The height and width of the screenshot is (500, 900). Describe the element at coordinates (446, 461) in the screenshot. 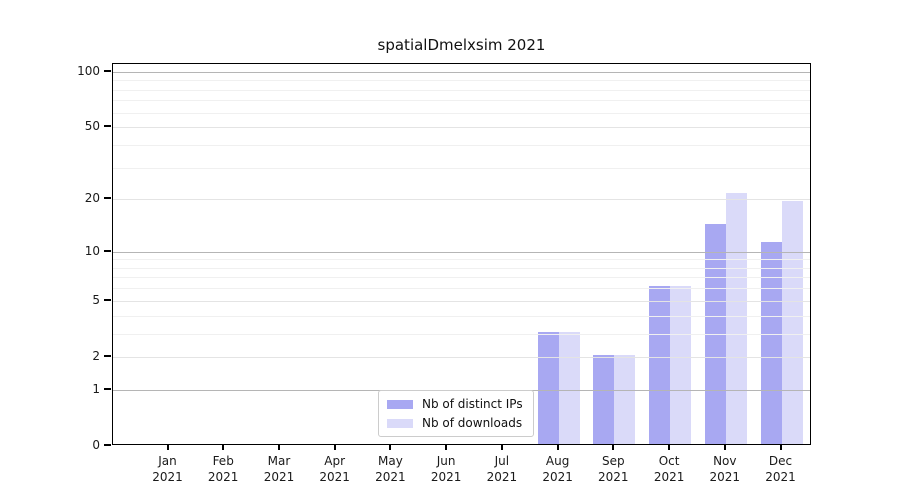

I see `x-tick-label-line: Jun` at that location.